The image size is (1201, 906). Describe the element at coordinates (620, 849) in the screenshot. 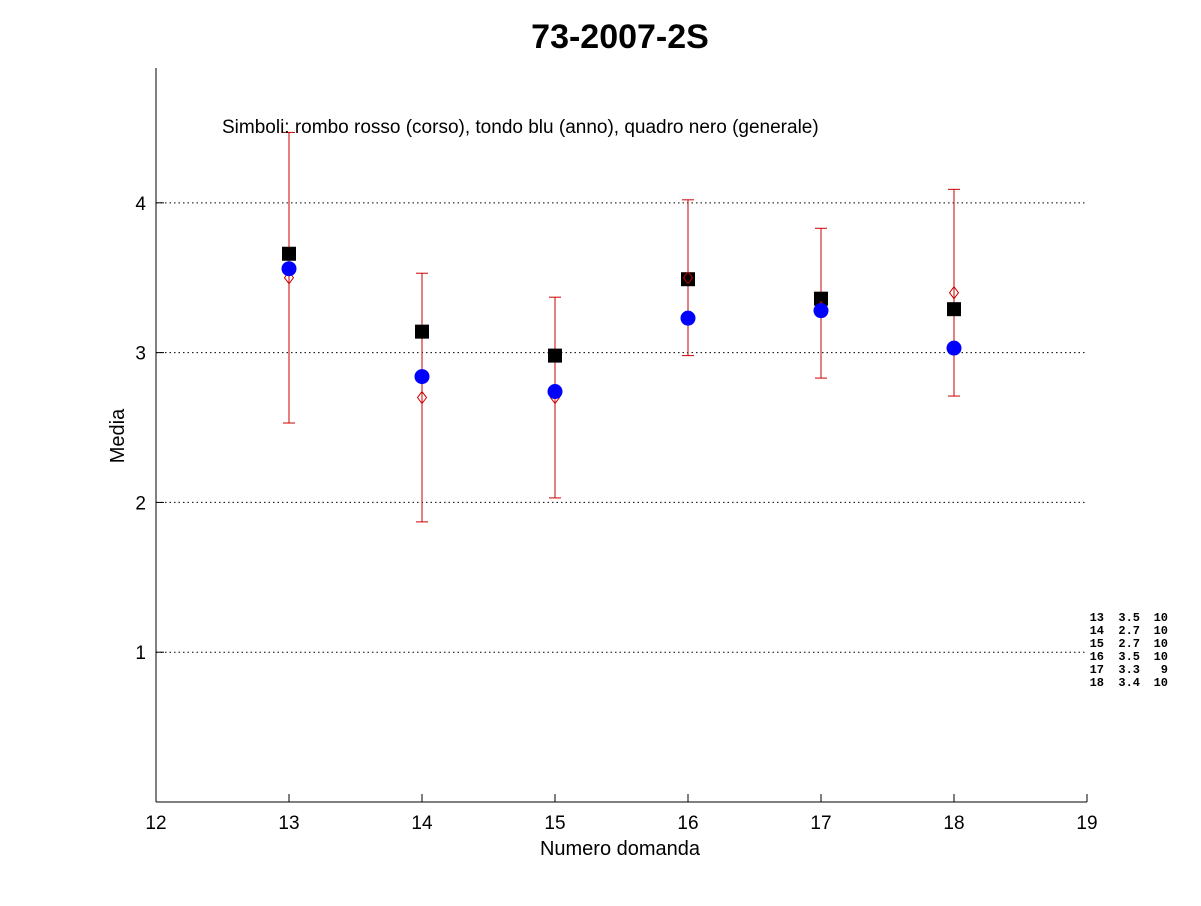

I see `x-axis-label: Numero domanda` at that location.